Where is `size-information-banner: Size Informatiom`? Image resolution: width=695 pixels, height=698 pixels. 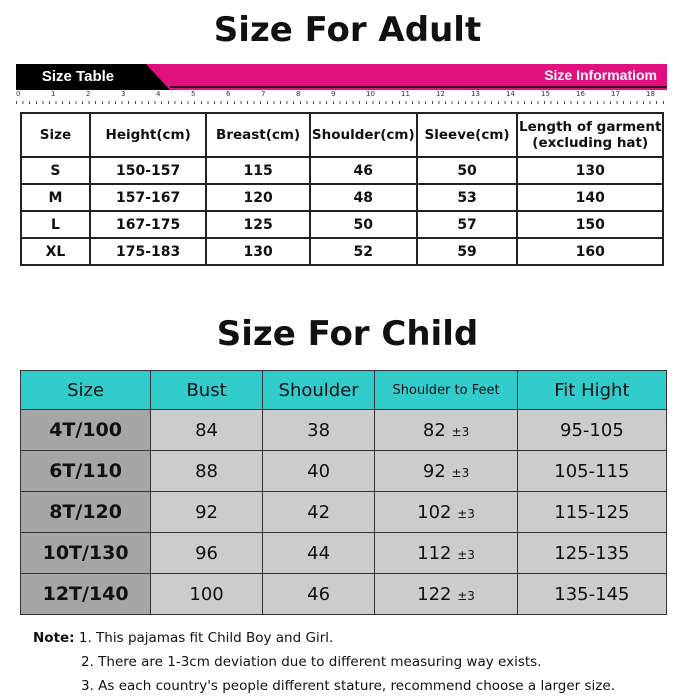
size-information-banner: Size Informatiom is located at coordinates (398, 77).